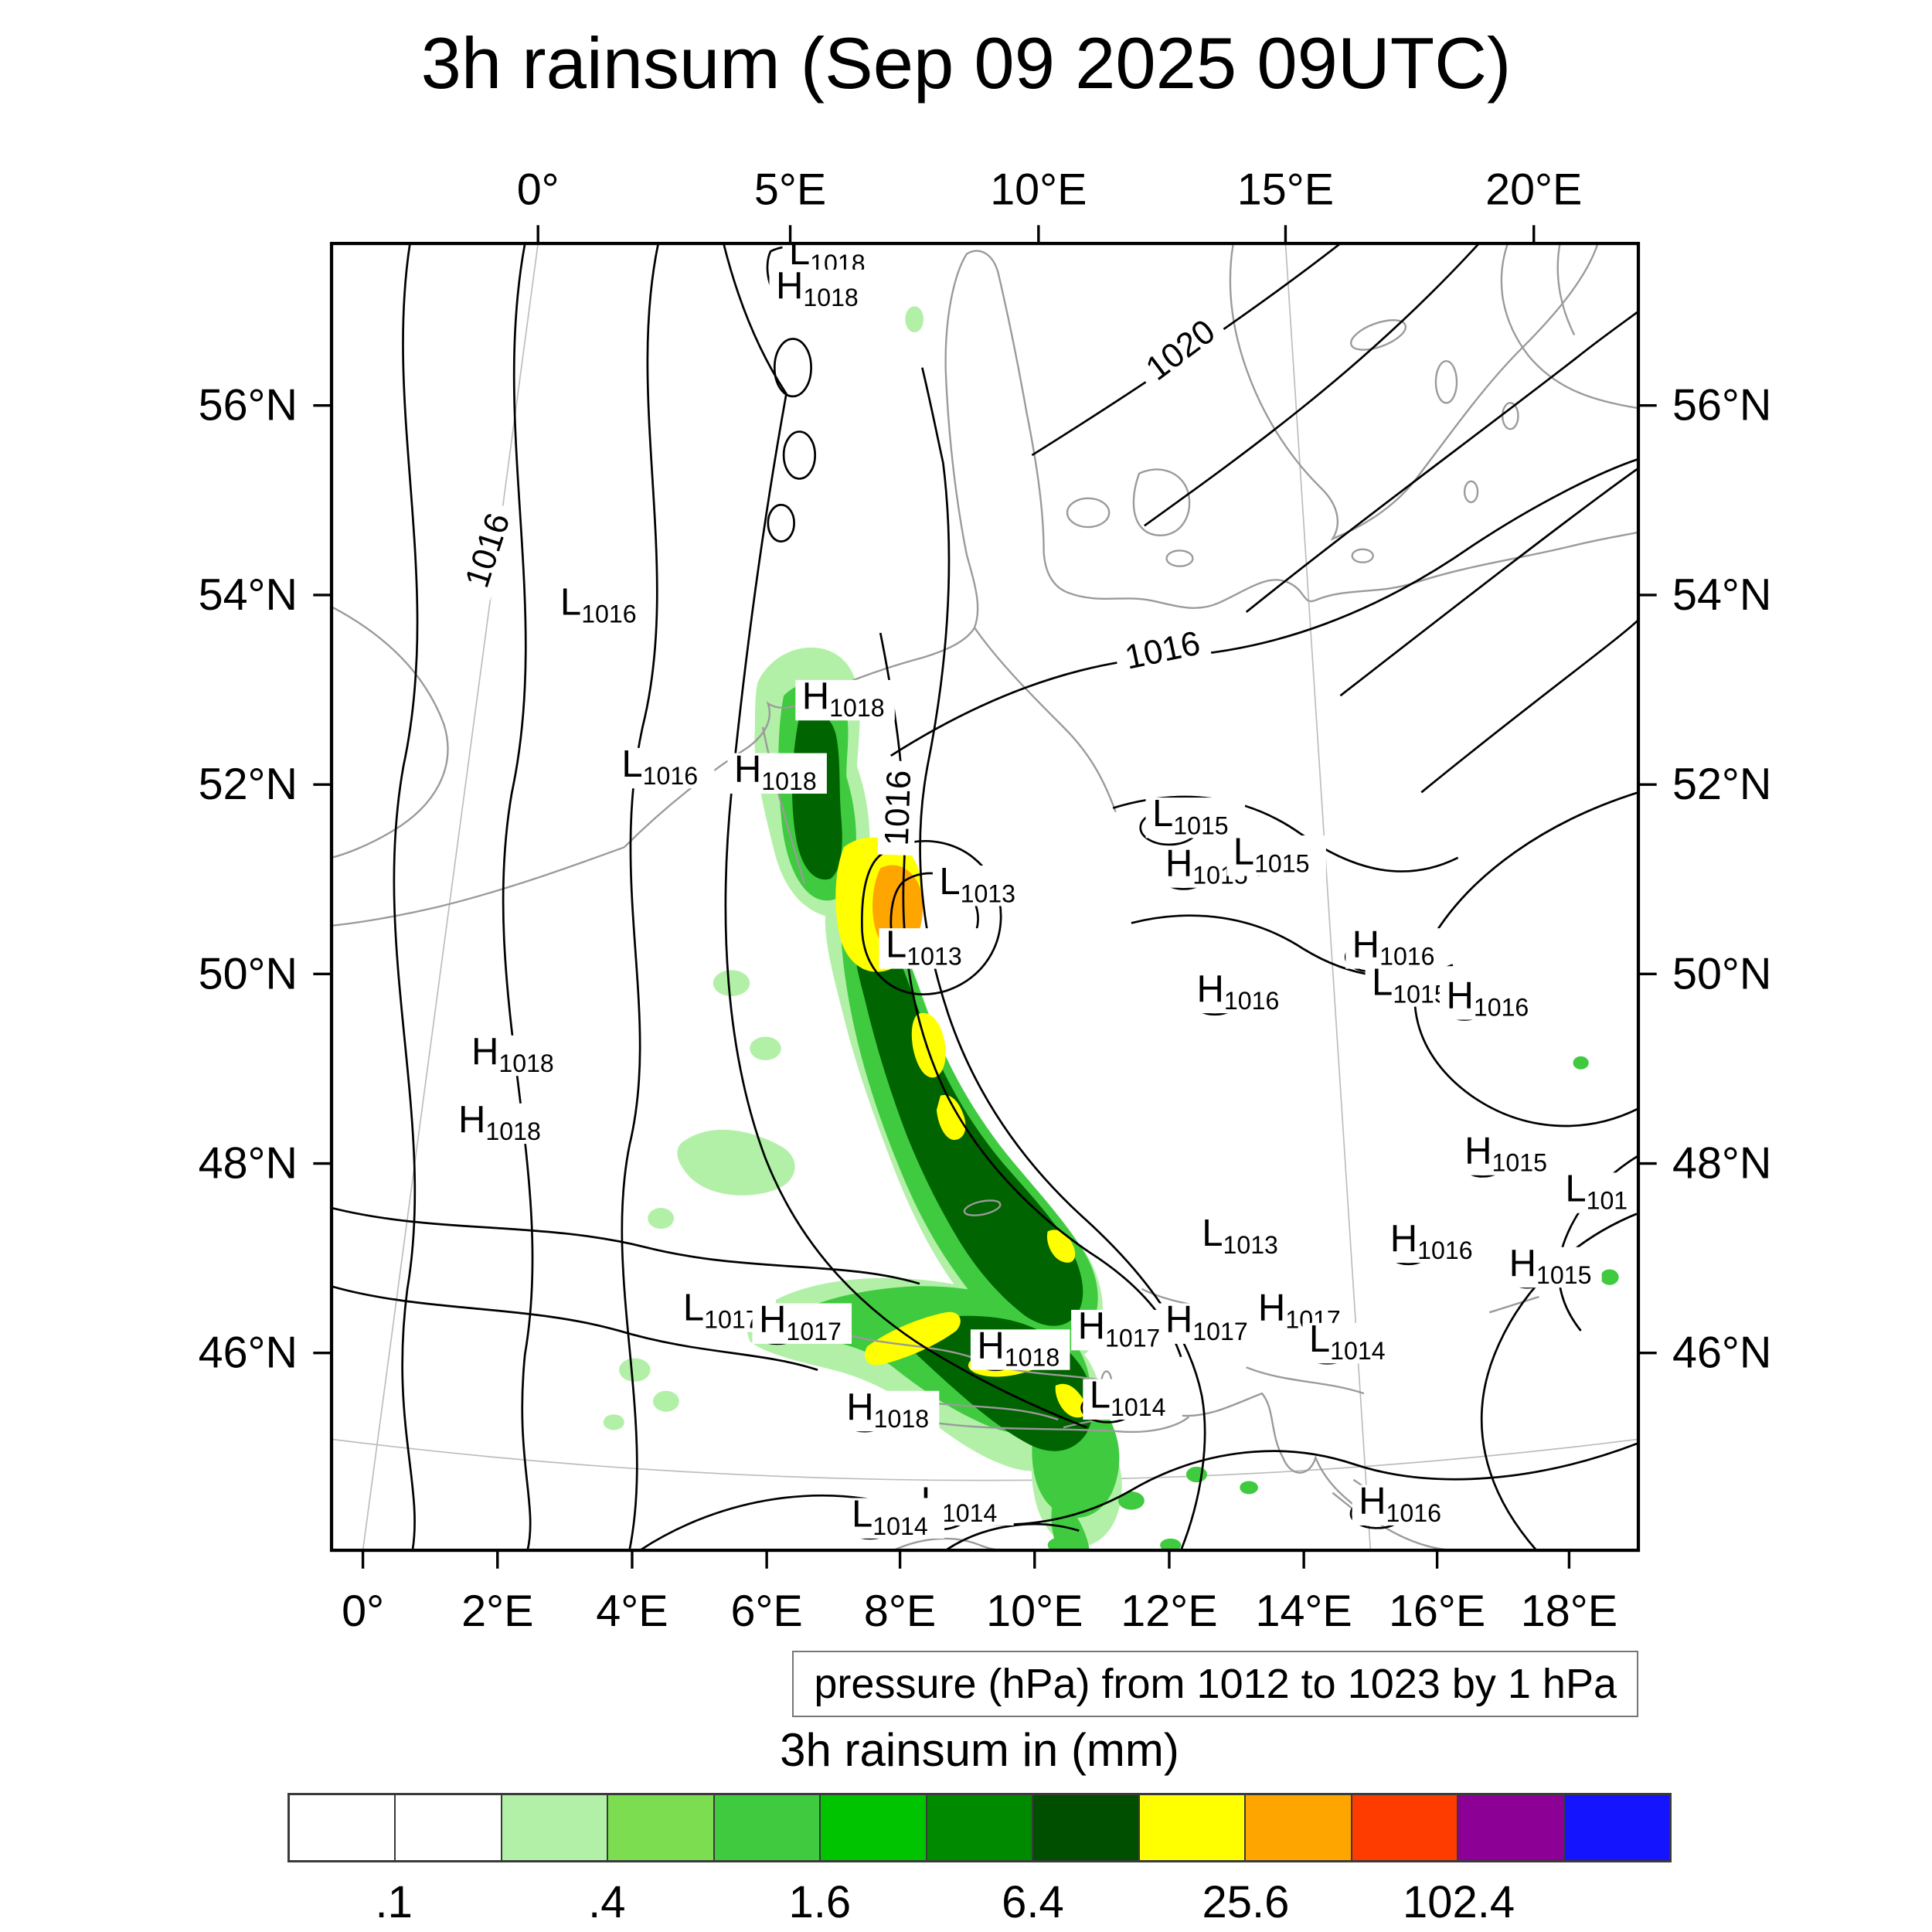 The image size is (1932, 1932). I want to click on contour-label: 1020, so click(1180, 349).